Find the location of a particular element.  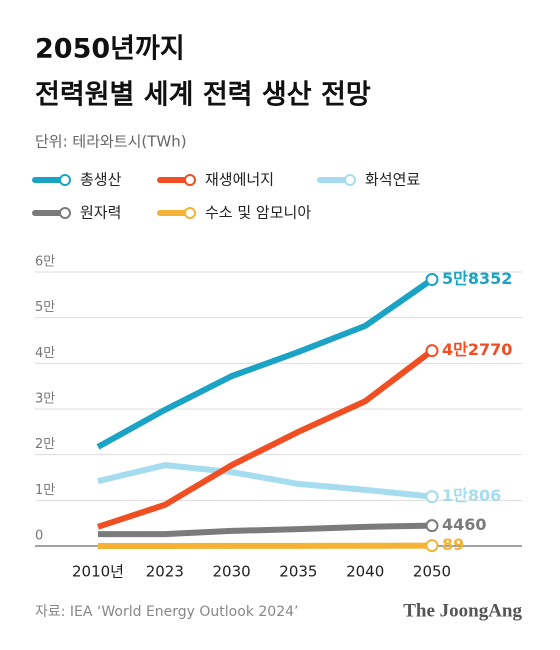

legend-label: 화석연료 is located at coordinates (392, 180).